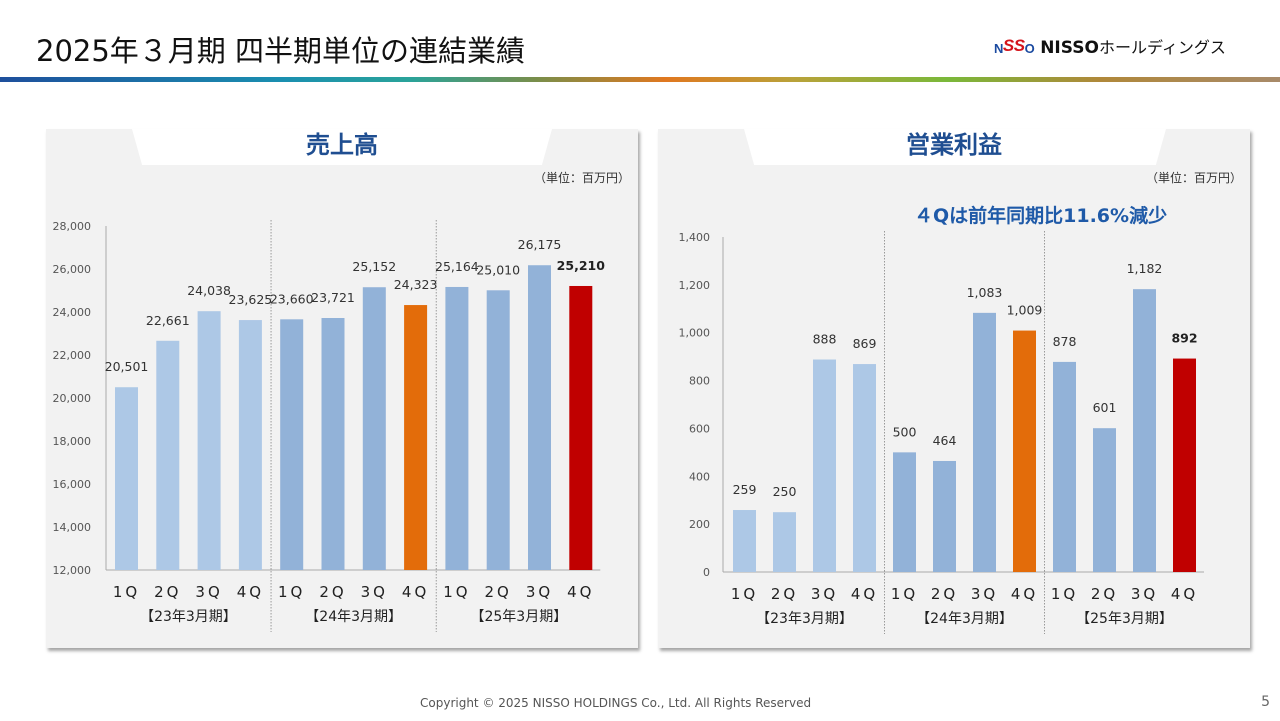 The width and height of the screenshot is (1280, 721). What do you see at coordinates (127, 366) in the screenshot?
I see `bar-value-label: 20,501` at bounding box center [127, 366].